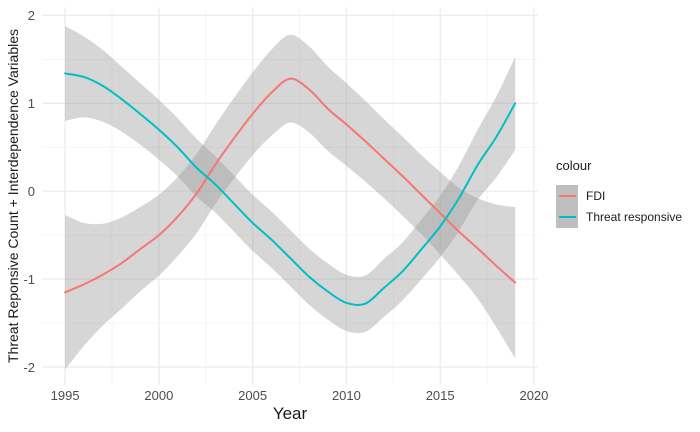  What do you see at coordinates (290, 413) in the screenshot?
I see `x-axis-title: Year` at bounding box center [290, 413].